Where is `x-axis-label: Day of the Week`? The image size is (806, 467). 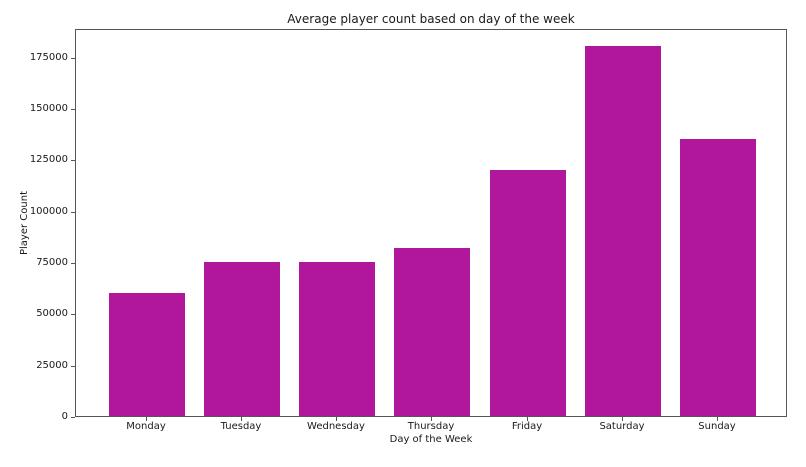
x-axis-label: Day of the Week is located at coordinates (431, 439).